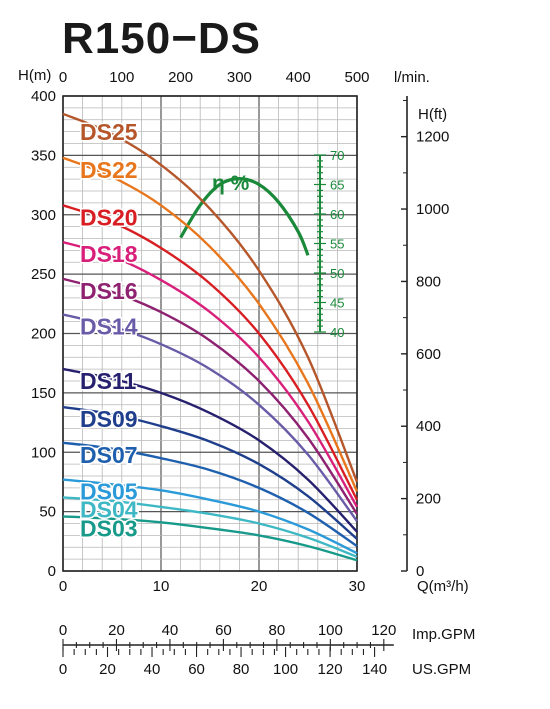 The height and width of the screenshot is (709, 550). I want to click on series-label-ds05: DS05, so click(109, 492).